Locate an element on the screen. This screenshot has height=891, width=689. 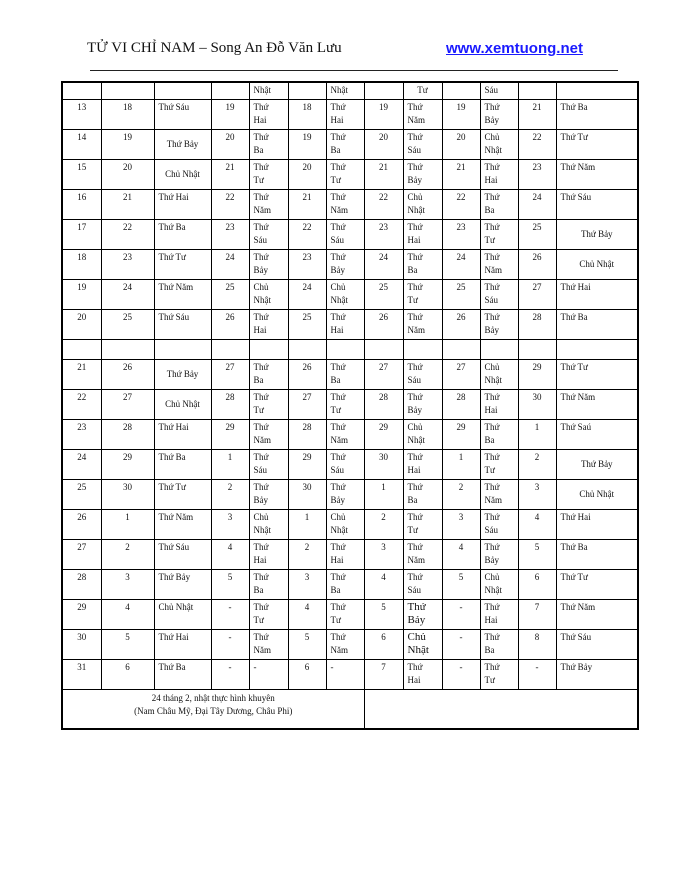
weekday-cell: - is located at coordinates (345, 674).